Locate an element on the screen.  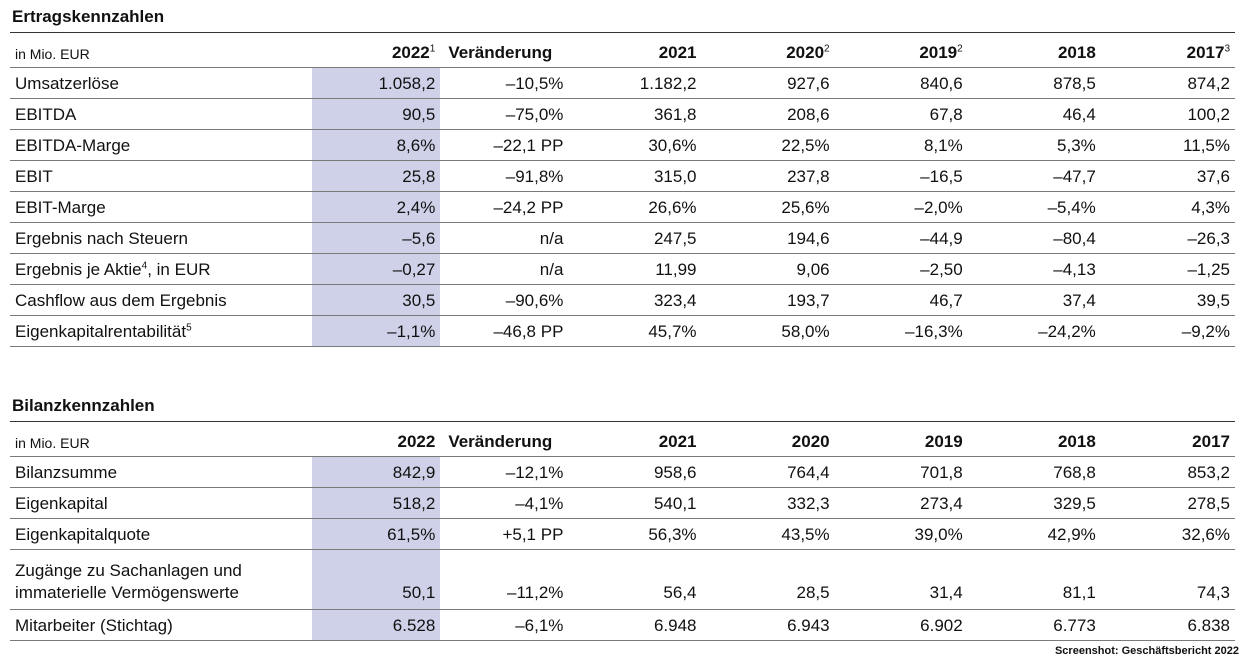
cell-change: +5,1 PP is located at coordinates (504, 534).